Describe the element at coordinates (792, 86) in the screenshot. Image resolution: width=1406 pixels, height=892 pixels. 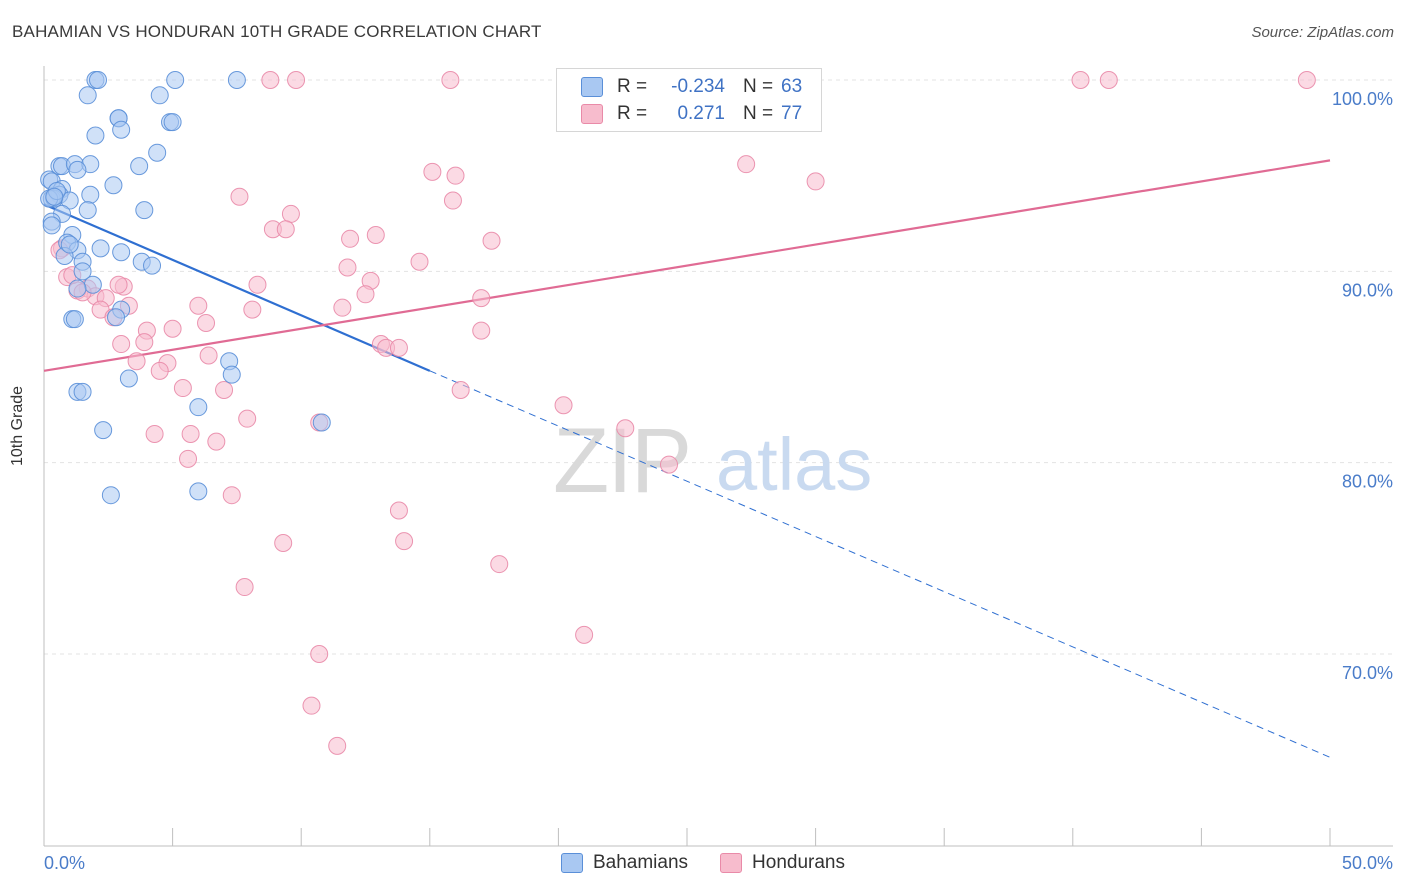
I see `bahamians-n-value: 63` at that location.